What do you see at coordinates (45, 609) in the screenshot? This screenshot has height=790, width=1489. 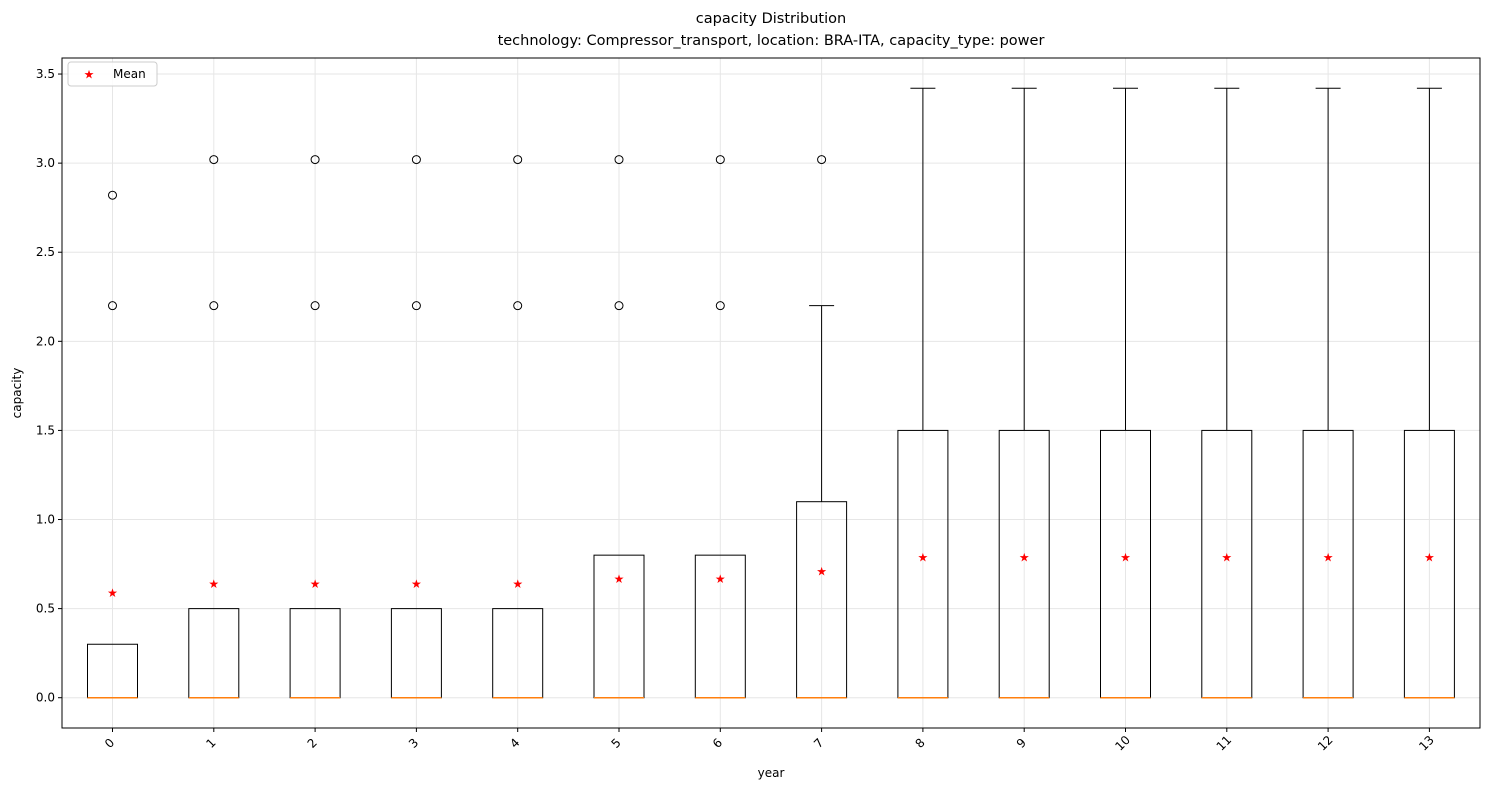 I see `y-tick-label: 0.5` at bounding box center [45, 609].